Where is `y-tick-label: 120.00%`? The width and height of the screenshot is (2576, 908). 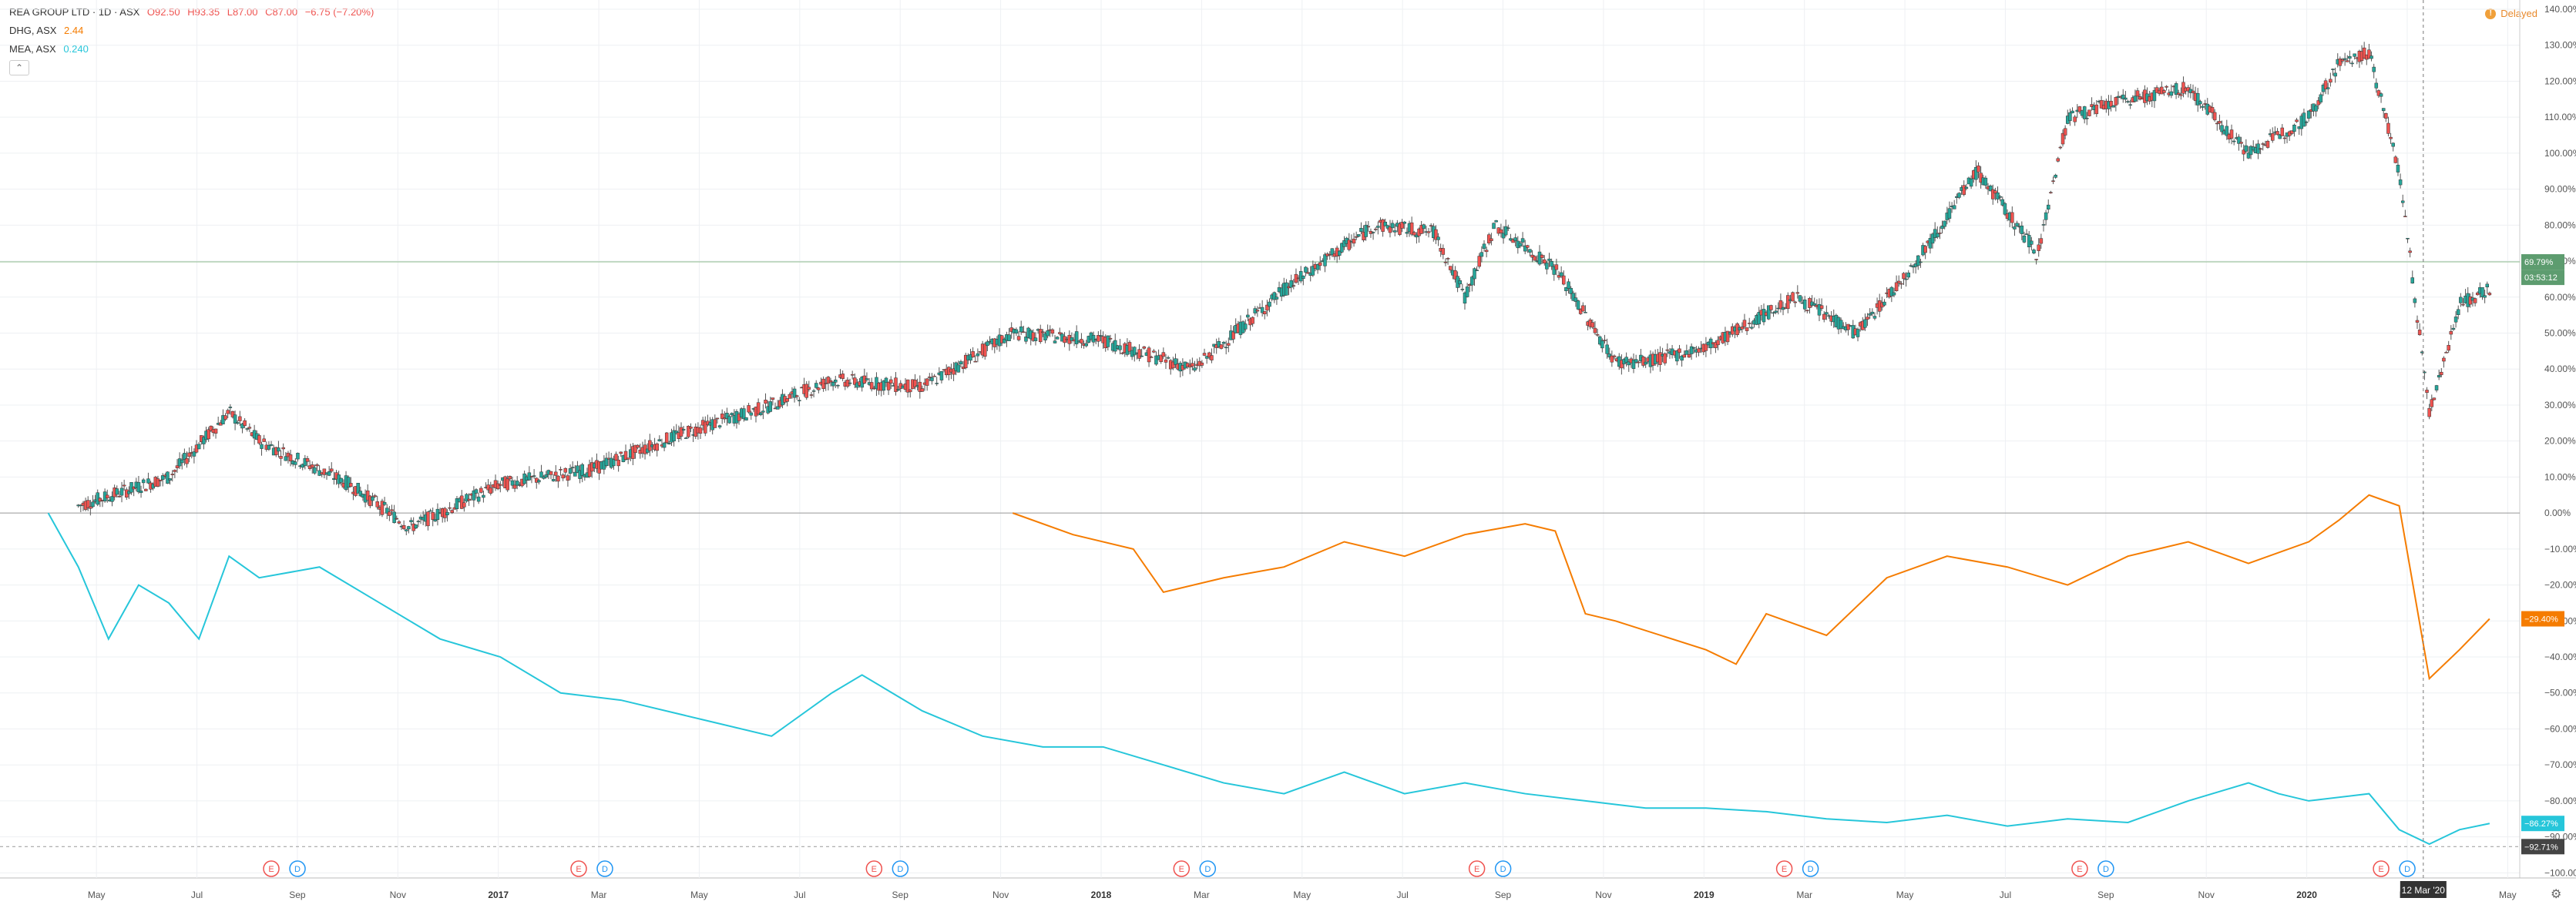 y-tick-label: 120.00% is located at coordinates (2560, 80).